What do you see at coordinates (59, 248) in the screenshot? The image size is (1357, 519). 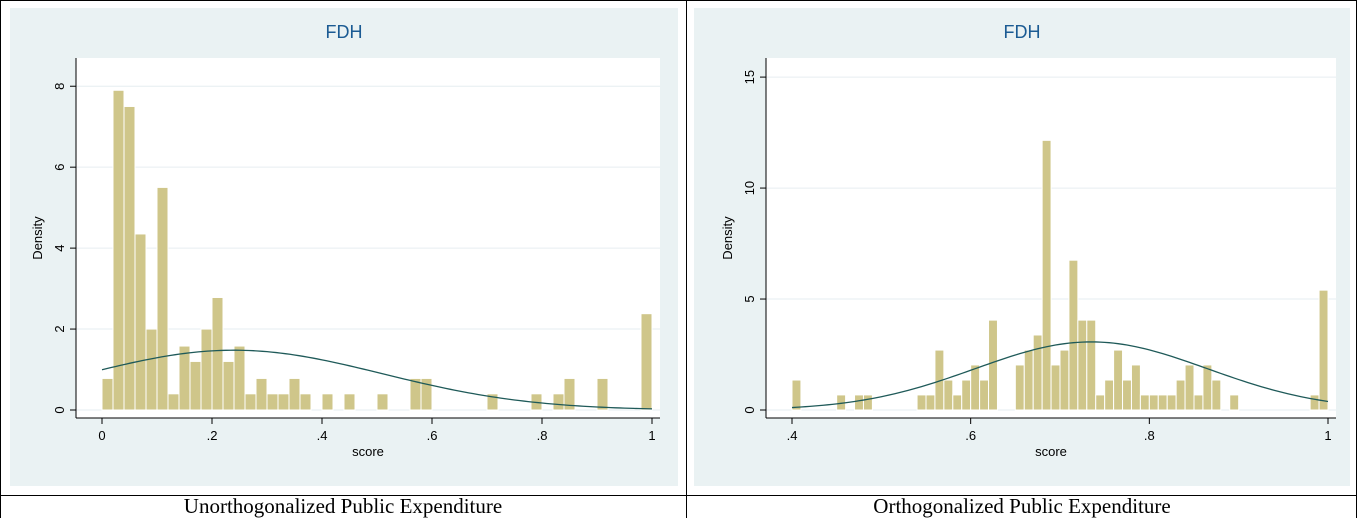 I see `y-tick-label: 4` at bounding box center [59, 248].